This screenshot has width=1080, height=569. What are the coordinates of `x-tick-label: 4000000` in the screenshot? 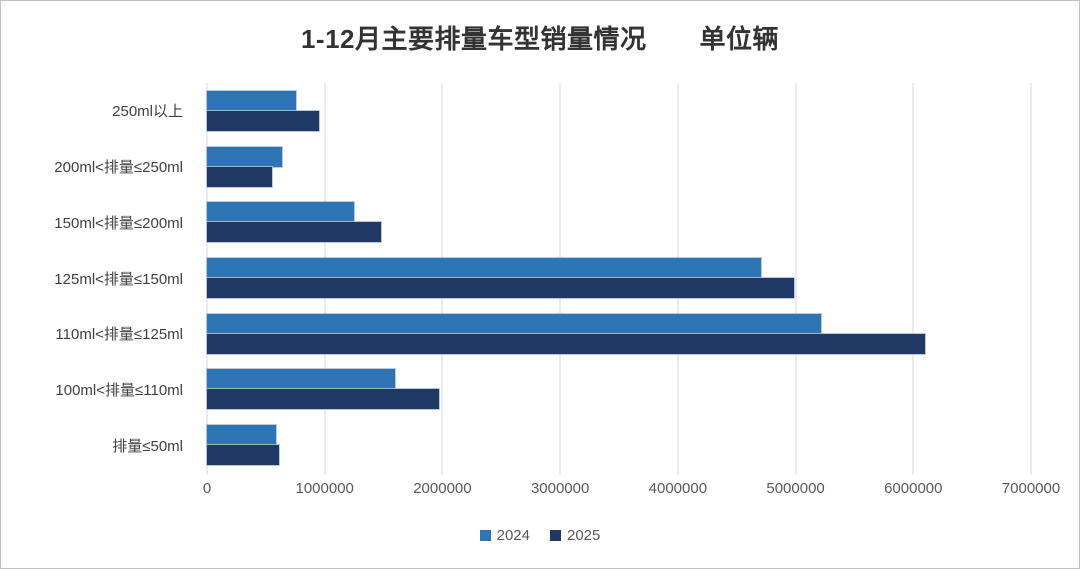 It's located at (678, 488).